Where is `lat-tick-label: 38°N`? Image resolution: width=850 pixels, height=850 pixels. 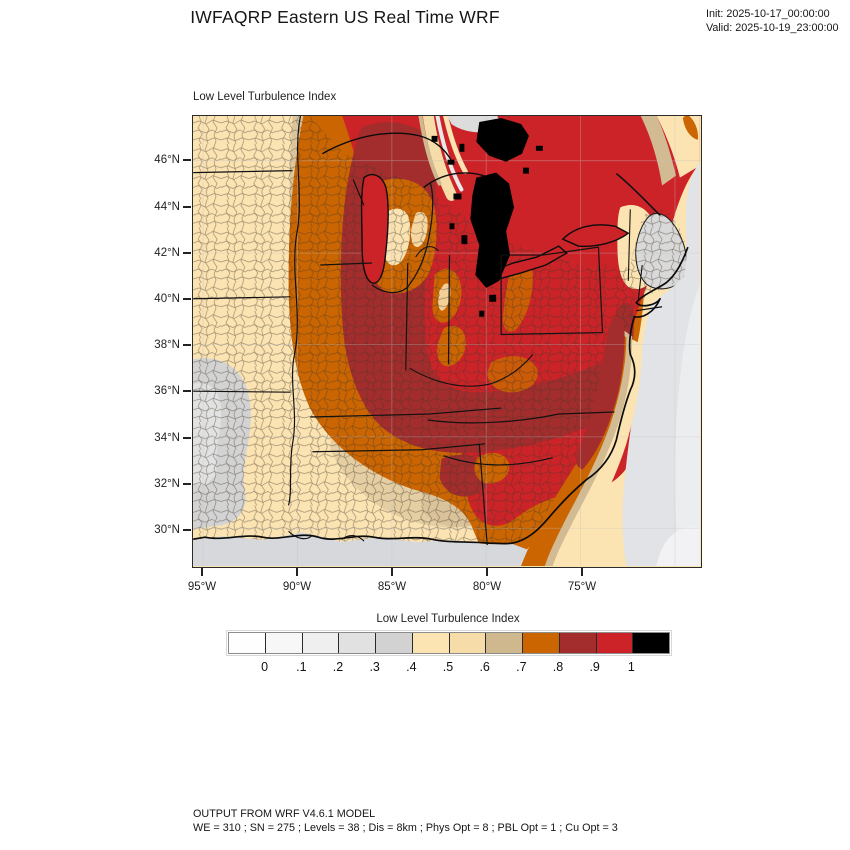 lat-tick-label: 38°N is located at coordinates (167, 345).